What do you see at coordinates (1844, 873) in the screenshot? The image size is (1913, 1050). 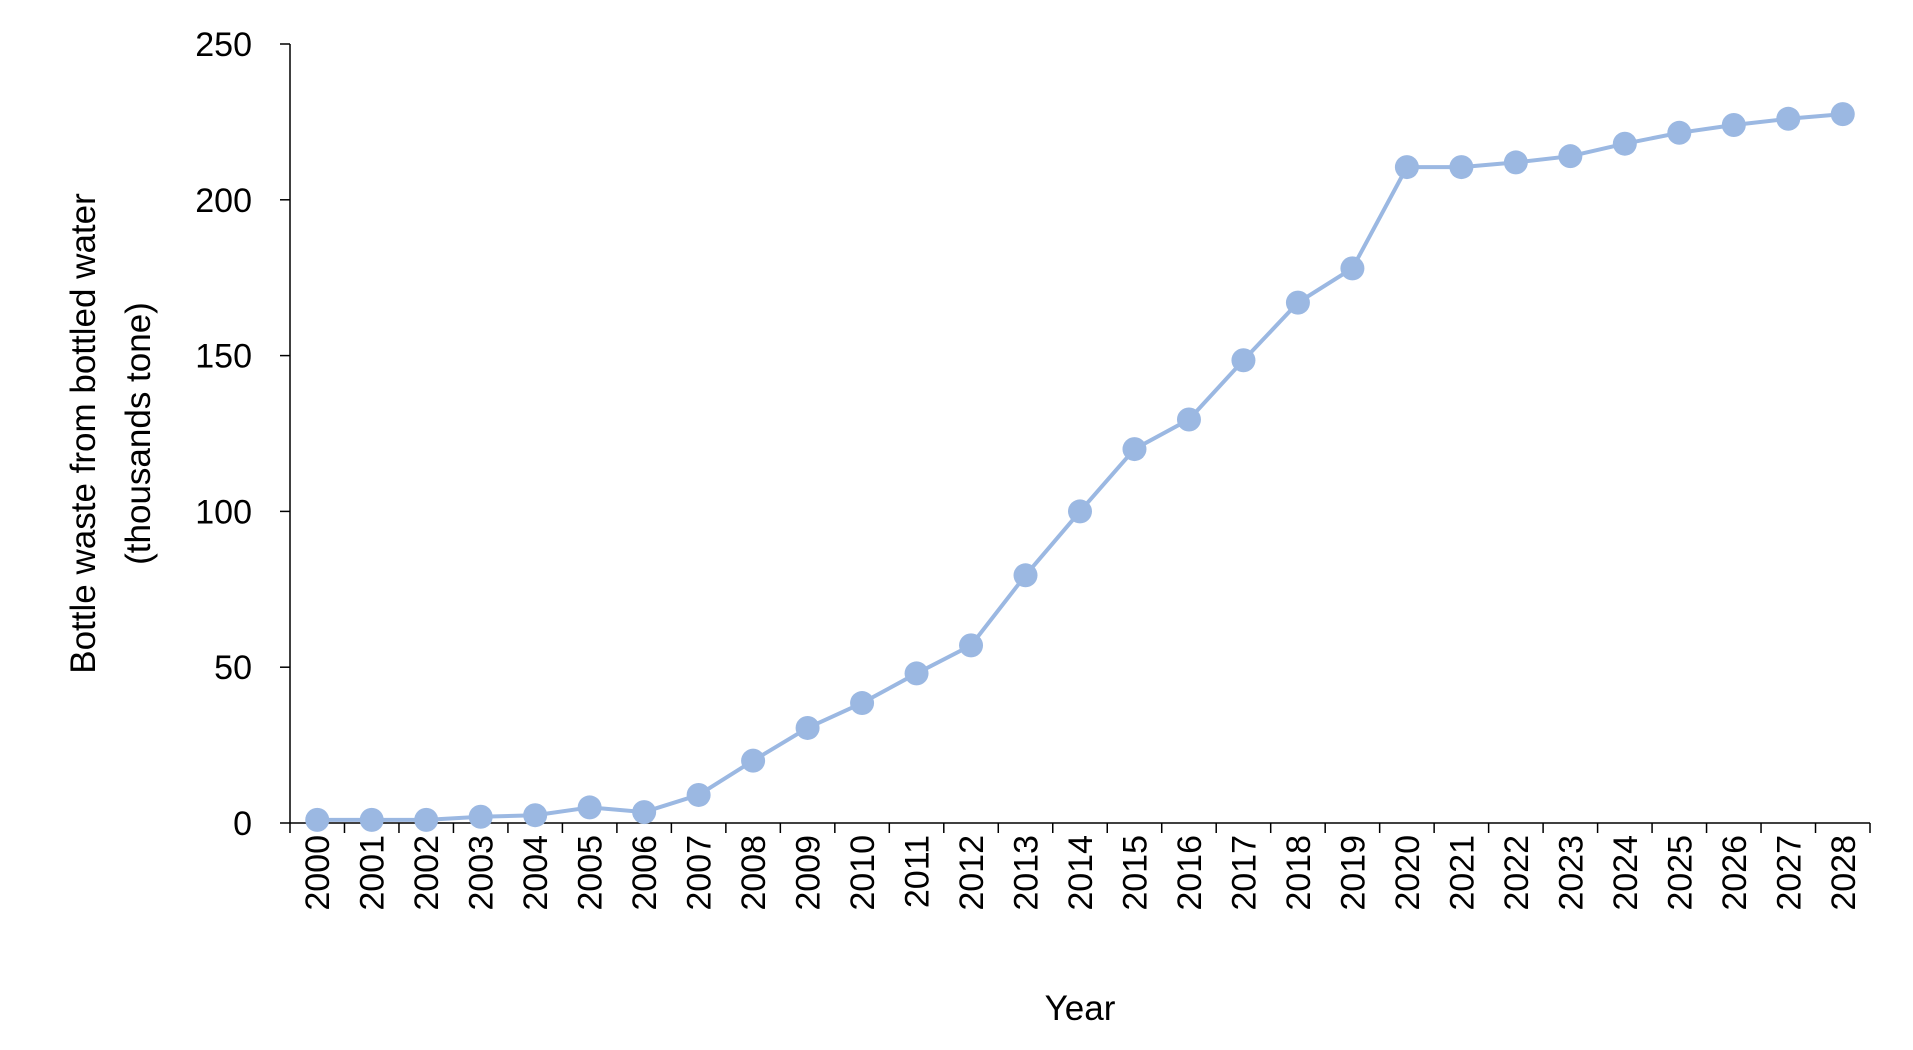 I see `x-tick-label: 2028` at bounding box center [1844, 873].